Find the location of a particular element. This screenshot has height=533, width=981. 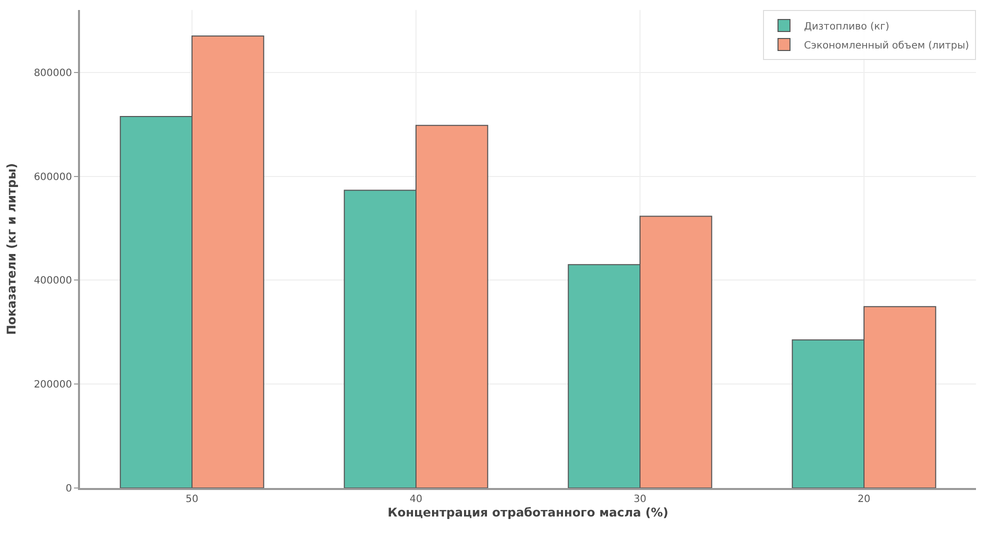

x-tick-label: 40 is located at coordinates (416, 499).